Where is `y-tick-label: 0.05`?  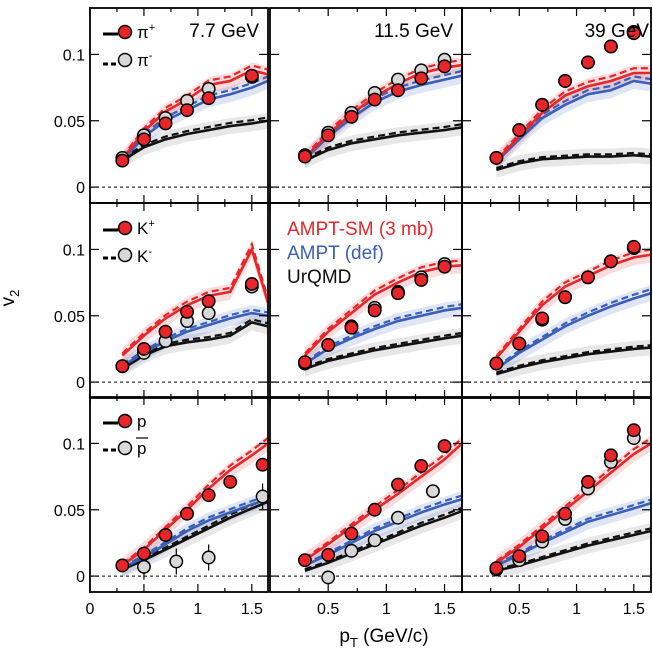 y-tick-label: 0.05 is located at coordinates (69, 122).